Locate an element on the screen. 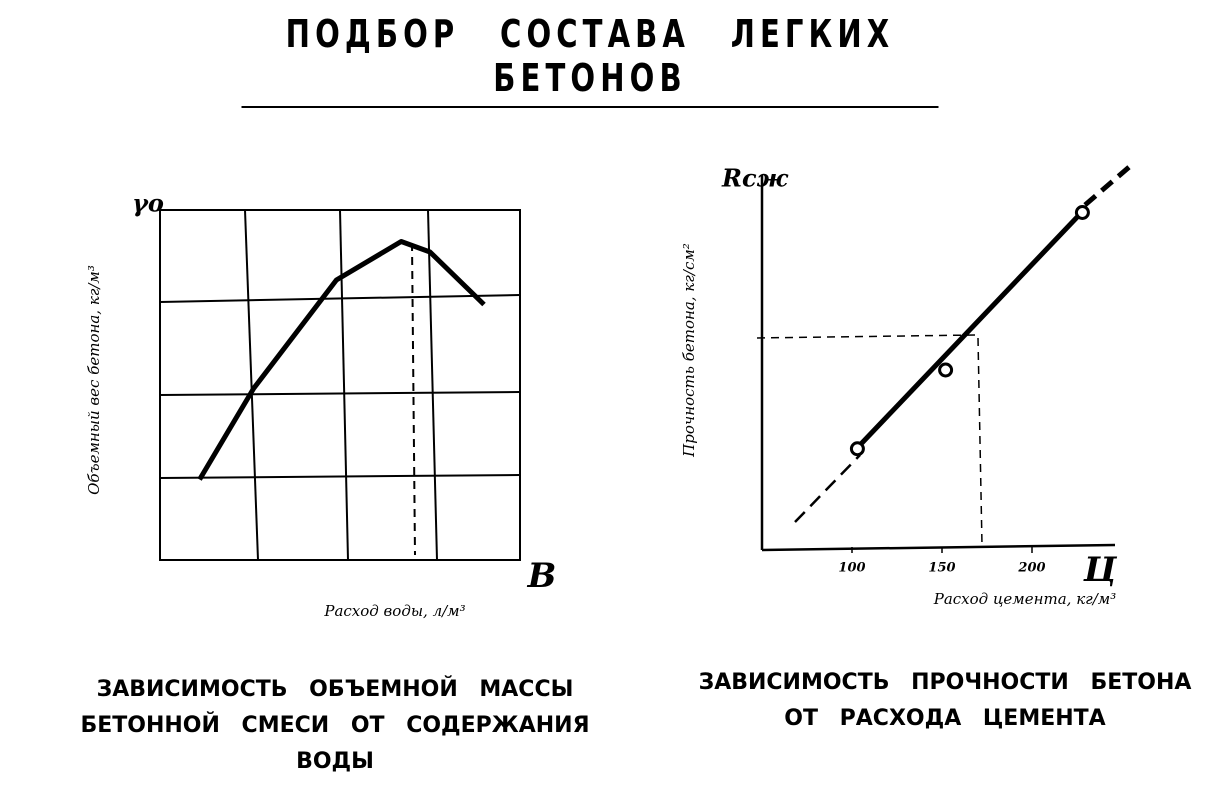 This screenshot has height=801, width=1215. y-axis-label: Объемный вес бетона, кг/м³ is located at coordinates (94, 380).